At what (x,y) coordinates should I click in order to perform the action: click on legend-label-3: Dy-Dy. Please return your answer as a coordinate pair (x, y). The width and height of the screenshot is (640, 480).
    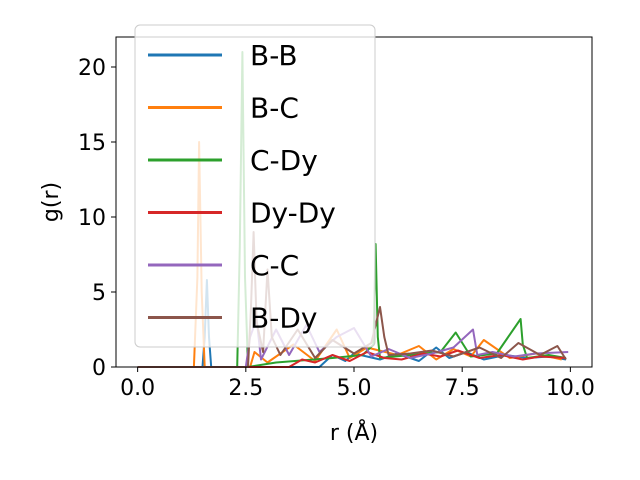
    Looking at the image, I should click on (293, 213).